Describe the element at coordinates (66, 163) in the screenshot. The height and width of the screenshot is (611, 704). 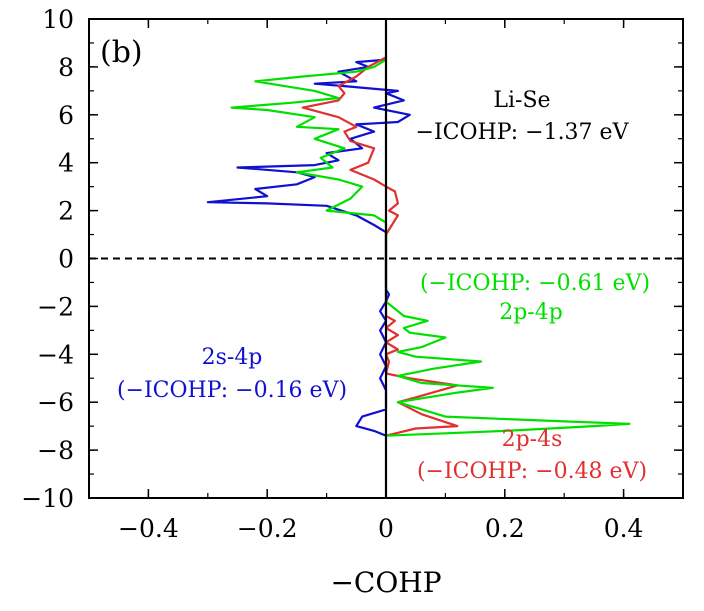
I see `y-tick-label: 4` at that location.